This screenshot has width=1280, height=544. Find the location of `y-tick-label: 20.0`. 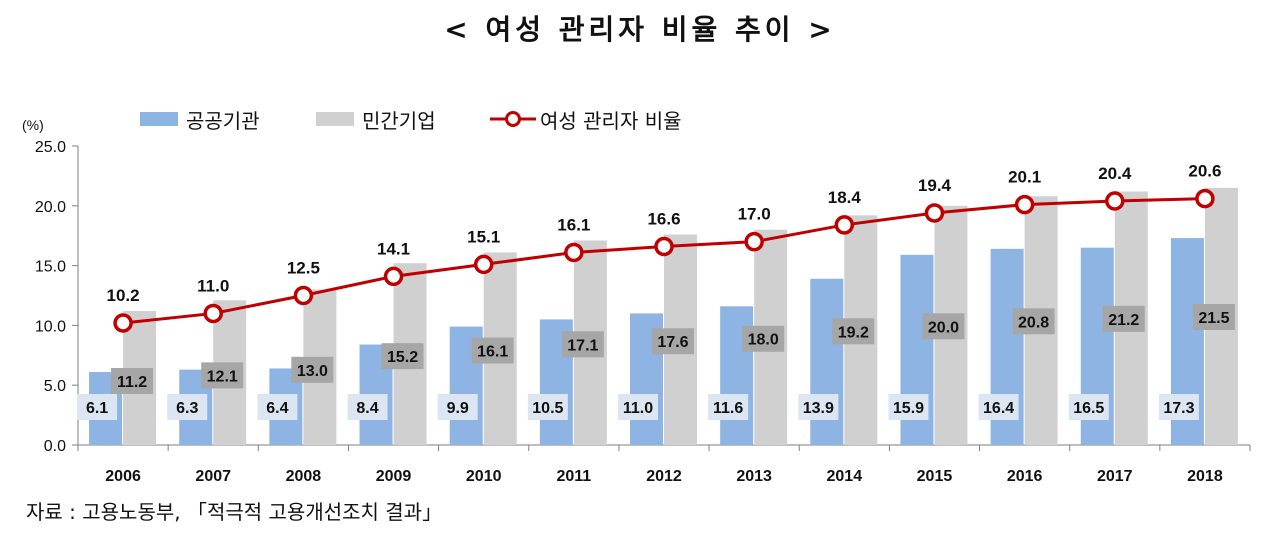

y-tick-label: 20.0 is located at coordinates (50, 207).